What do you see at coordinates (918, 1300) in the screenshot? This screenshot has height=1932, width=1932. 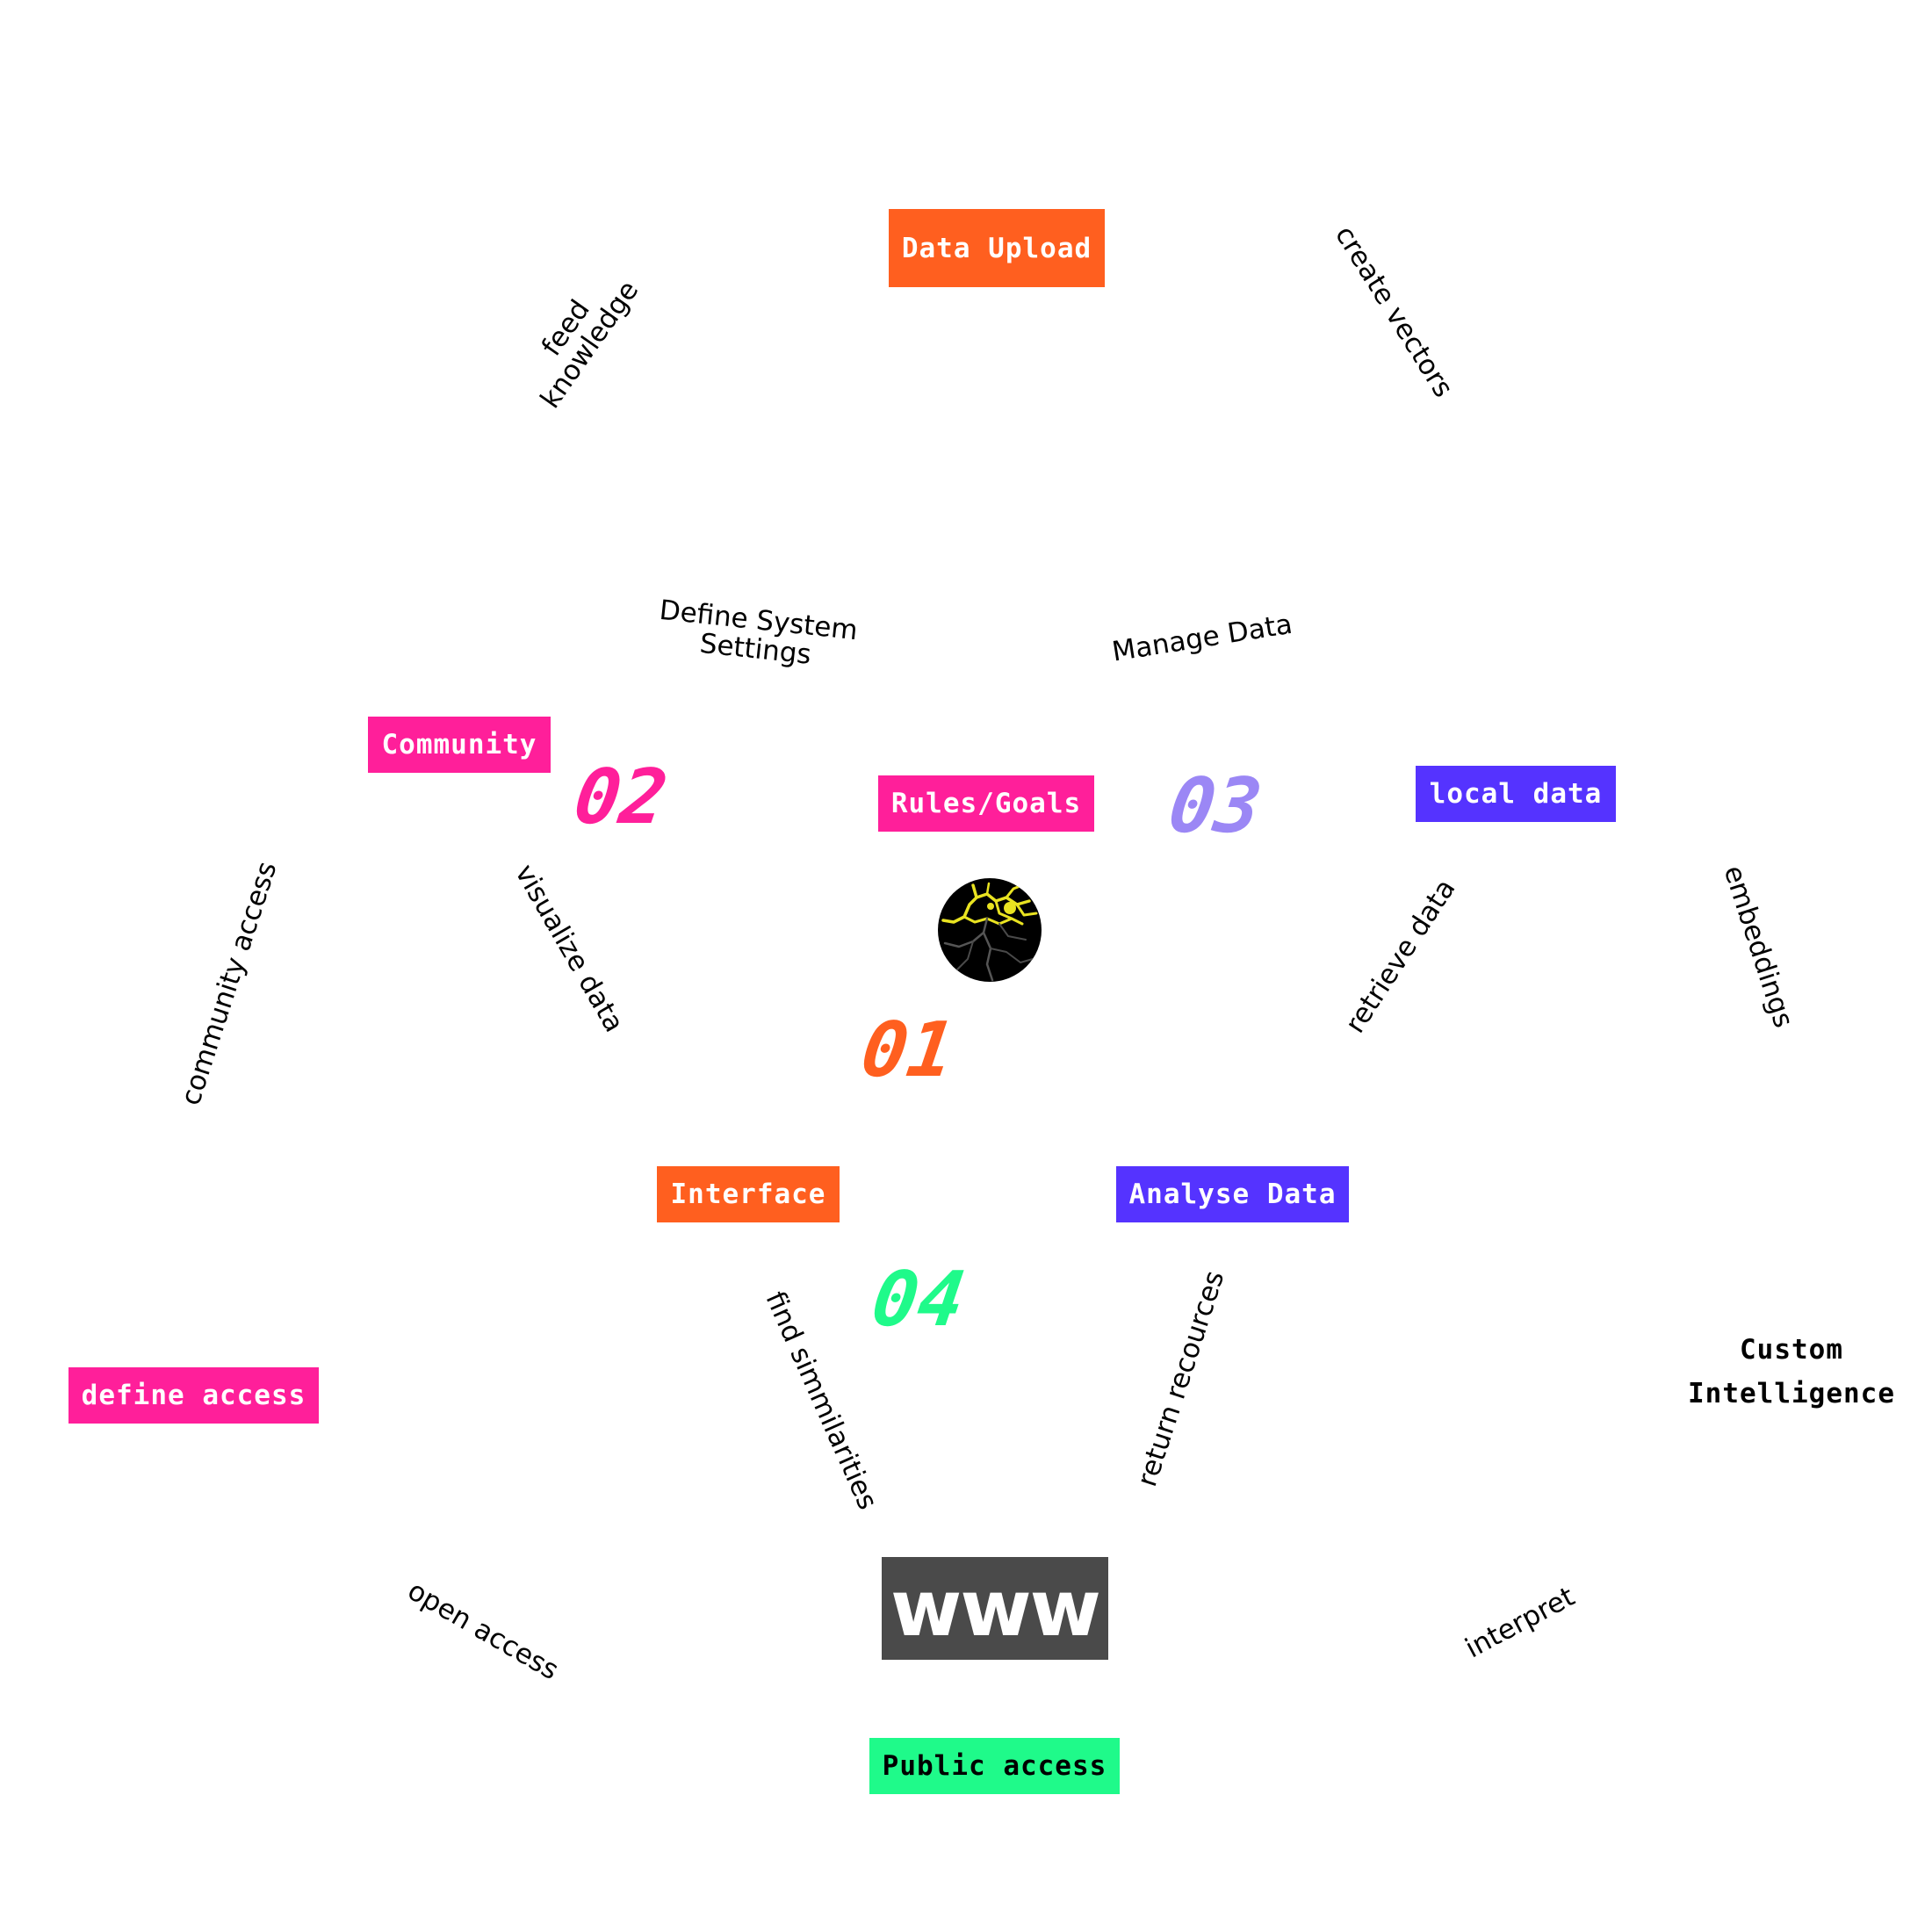 I see `step-number-04: 04` at bounding box center [918, 1300].